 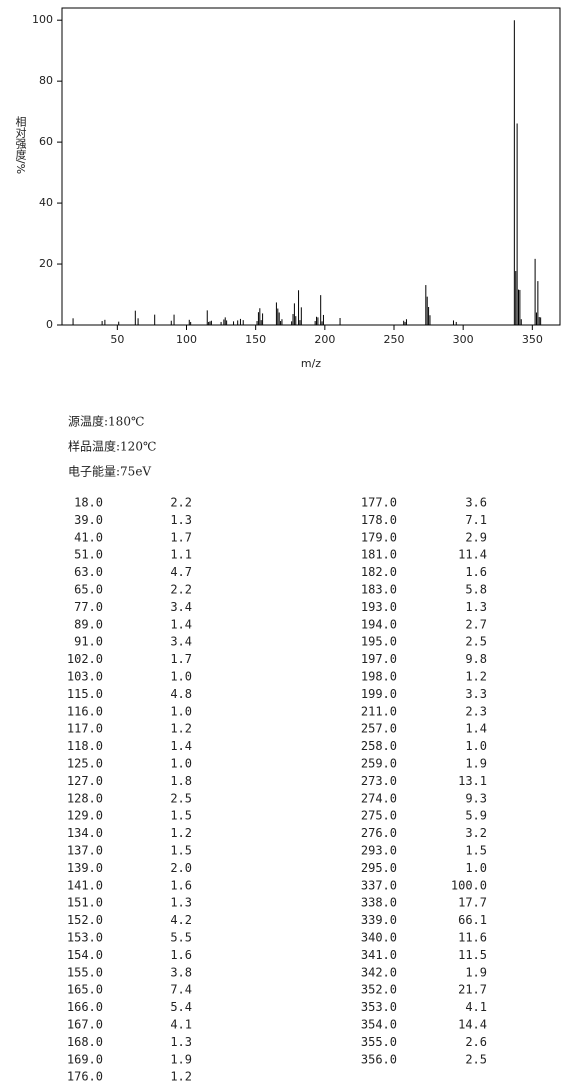 I want to click on table-mz: 166.0, so click(x=85, y=1007).